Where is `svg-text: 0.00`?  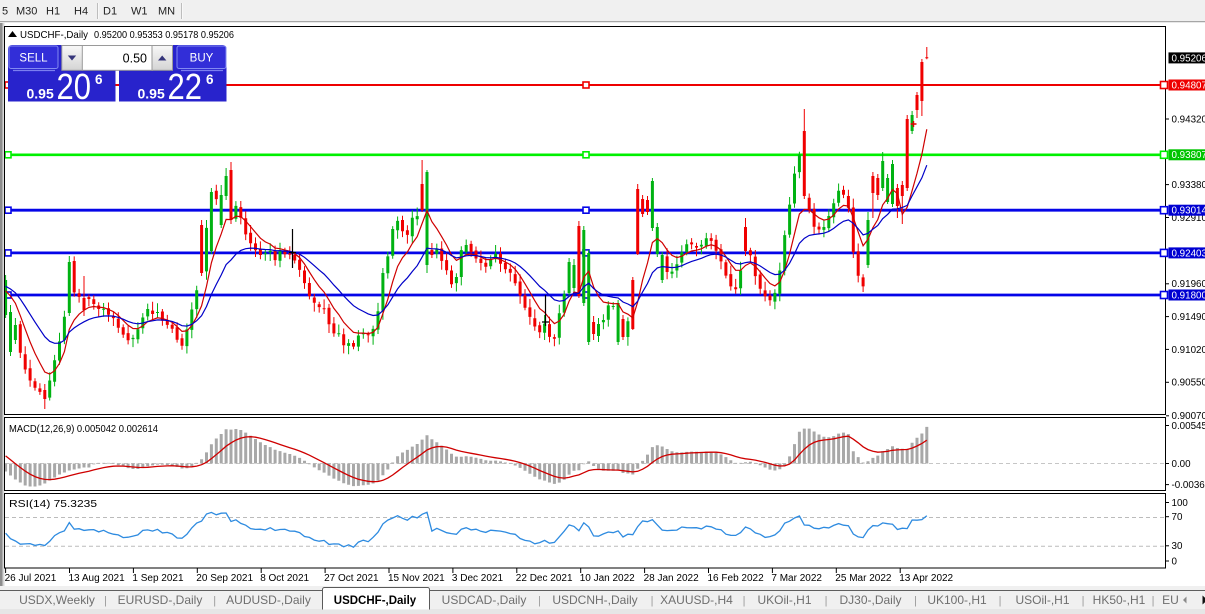
svg-text: 0.00 is located at coordinates (1182, 464).